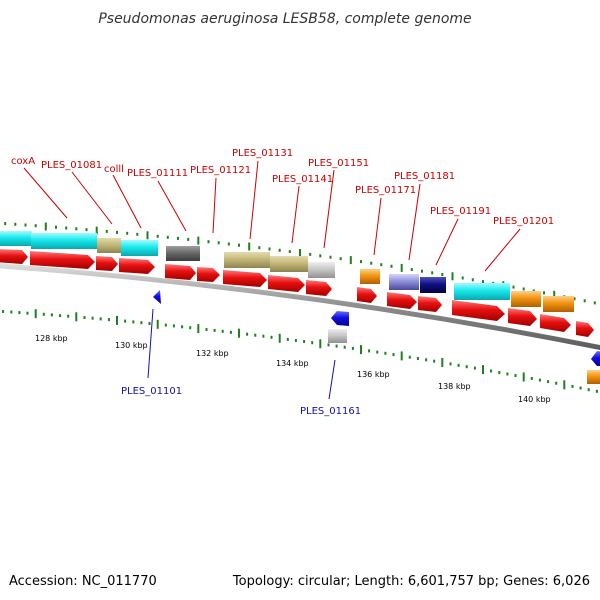 Image resolution: width=600 pixels, height=600 pixels. What do you see at coordinates (433, 285) in the screenshot?
I see `gene-block-navy` at bounding box center [433, 285].